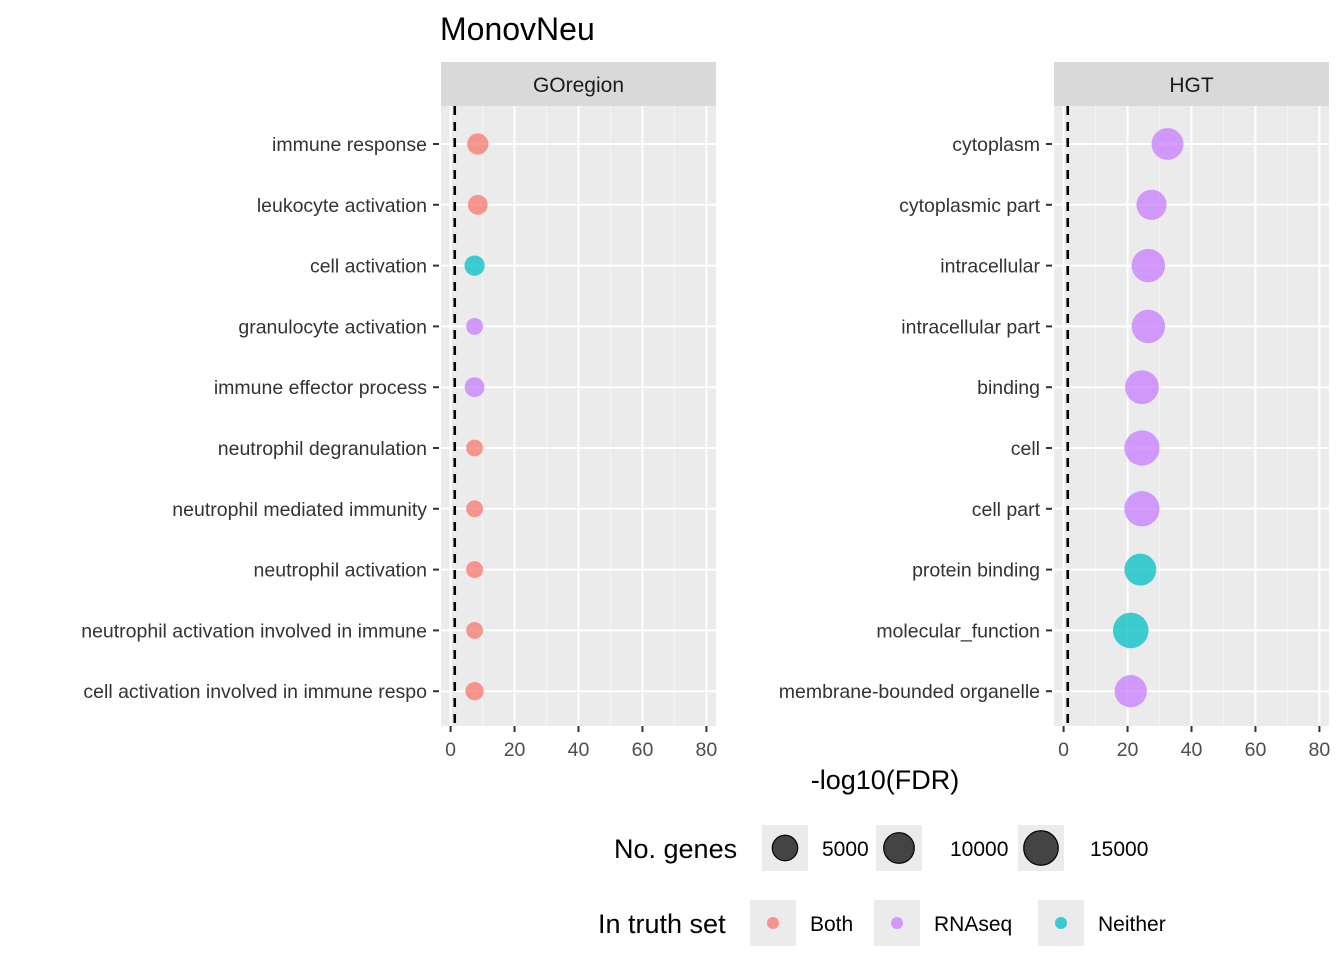  I want to click on y-tick-label: molecular_function, so click(958, 631).